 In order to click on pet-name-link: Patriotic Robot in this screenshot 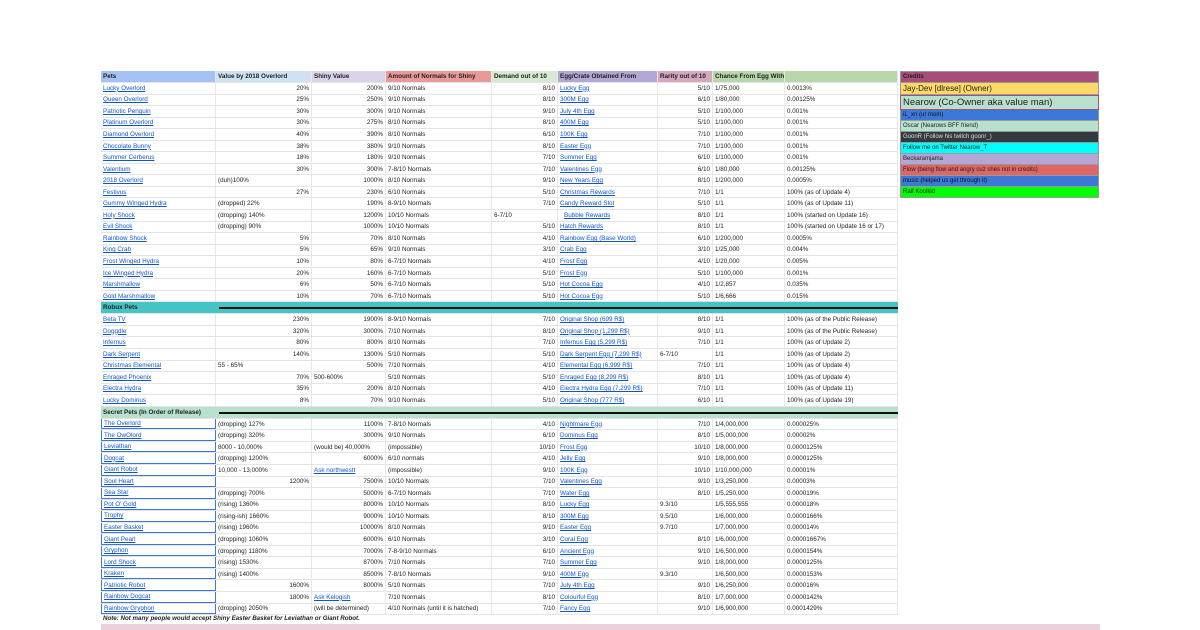, I will do `click(125, 585)`.